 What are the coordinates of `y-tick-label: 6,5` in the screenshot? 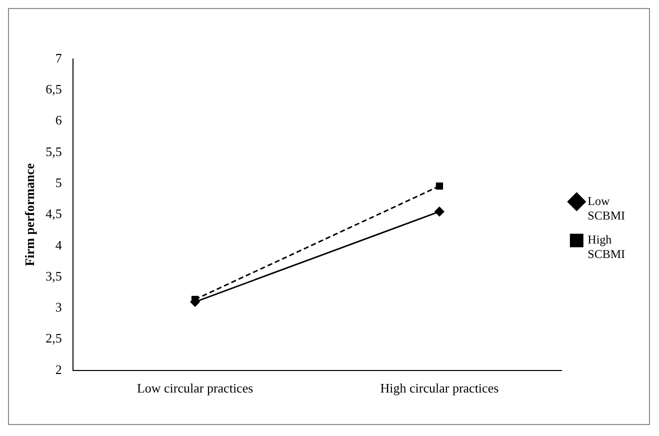 It's located at (54, 89).